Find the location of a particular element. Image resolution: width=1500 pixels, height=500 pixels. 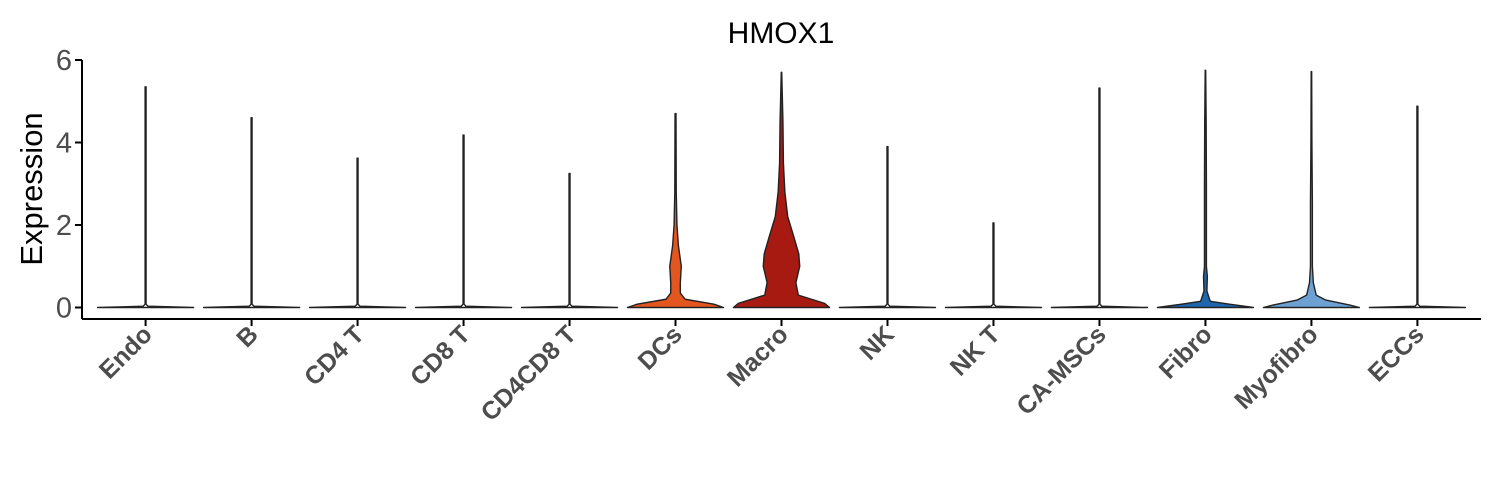

x-tick-label-nk: NK is located at coordinates (876, 342).